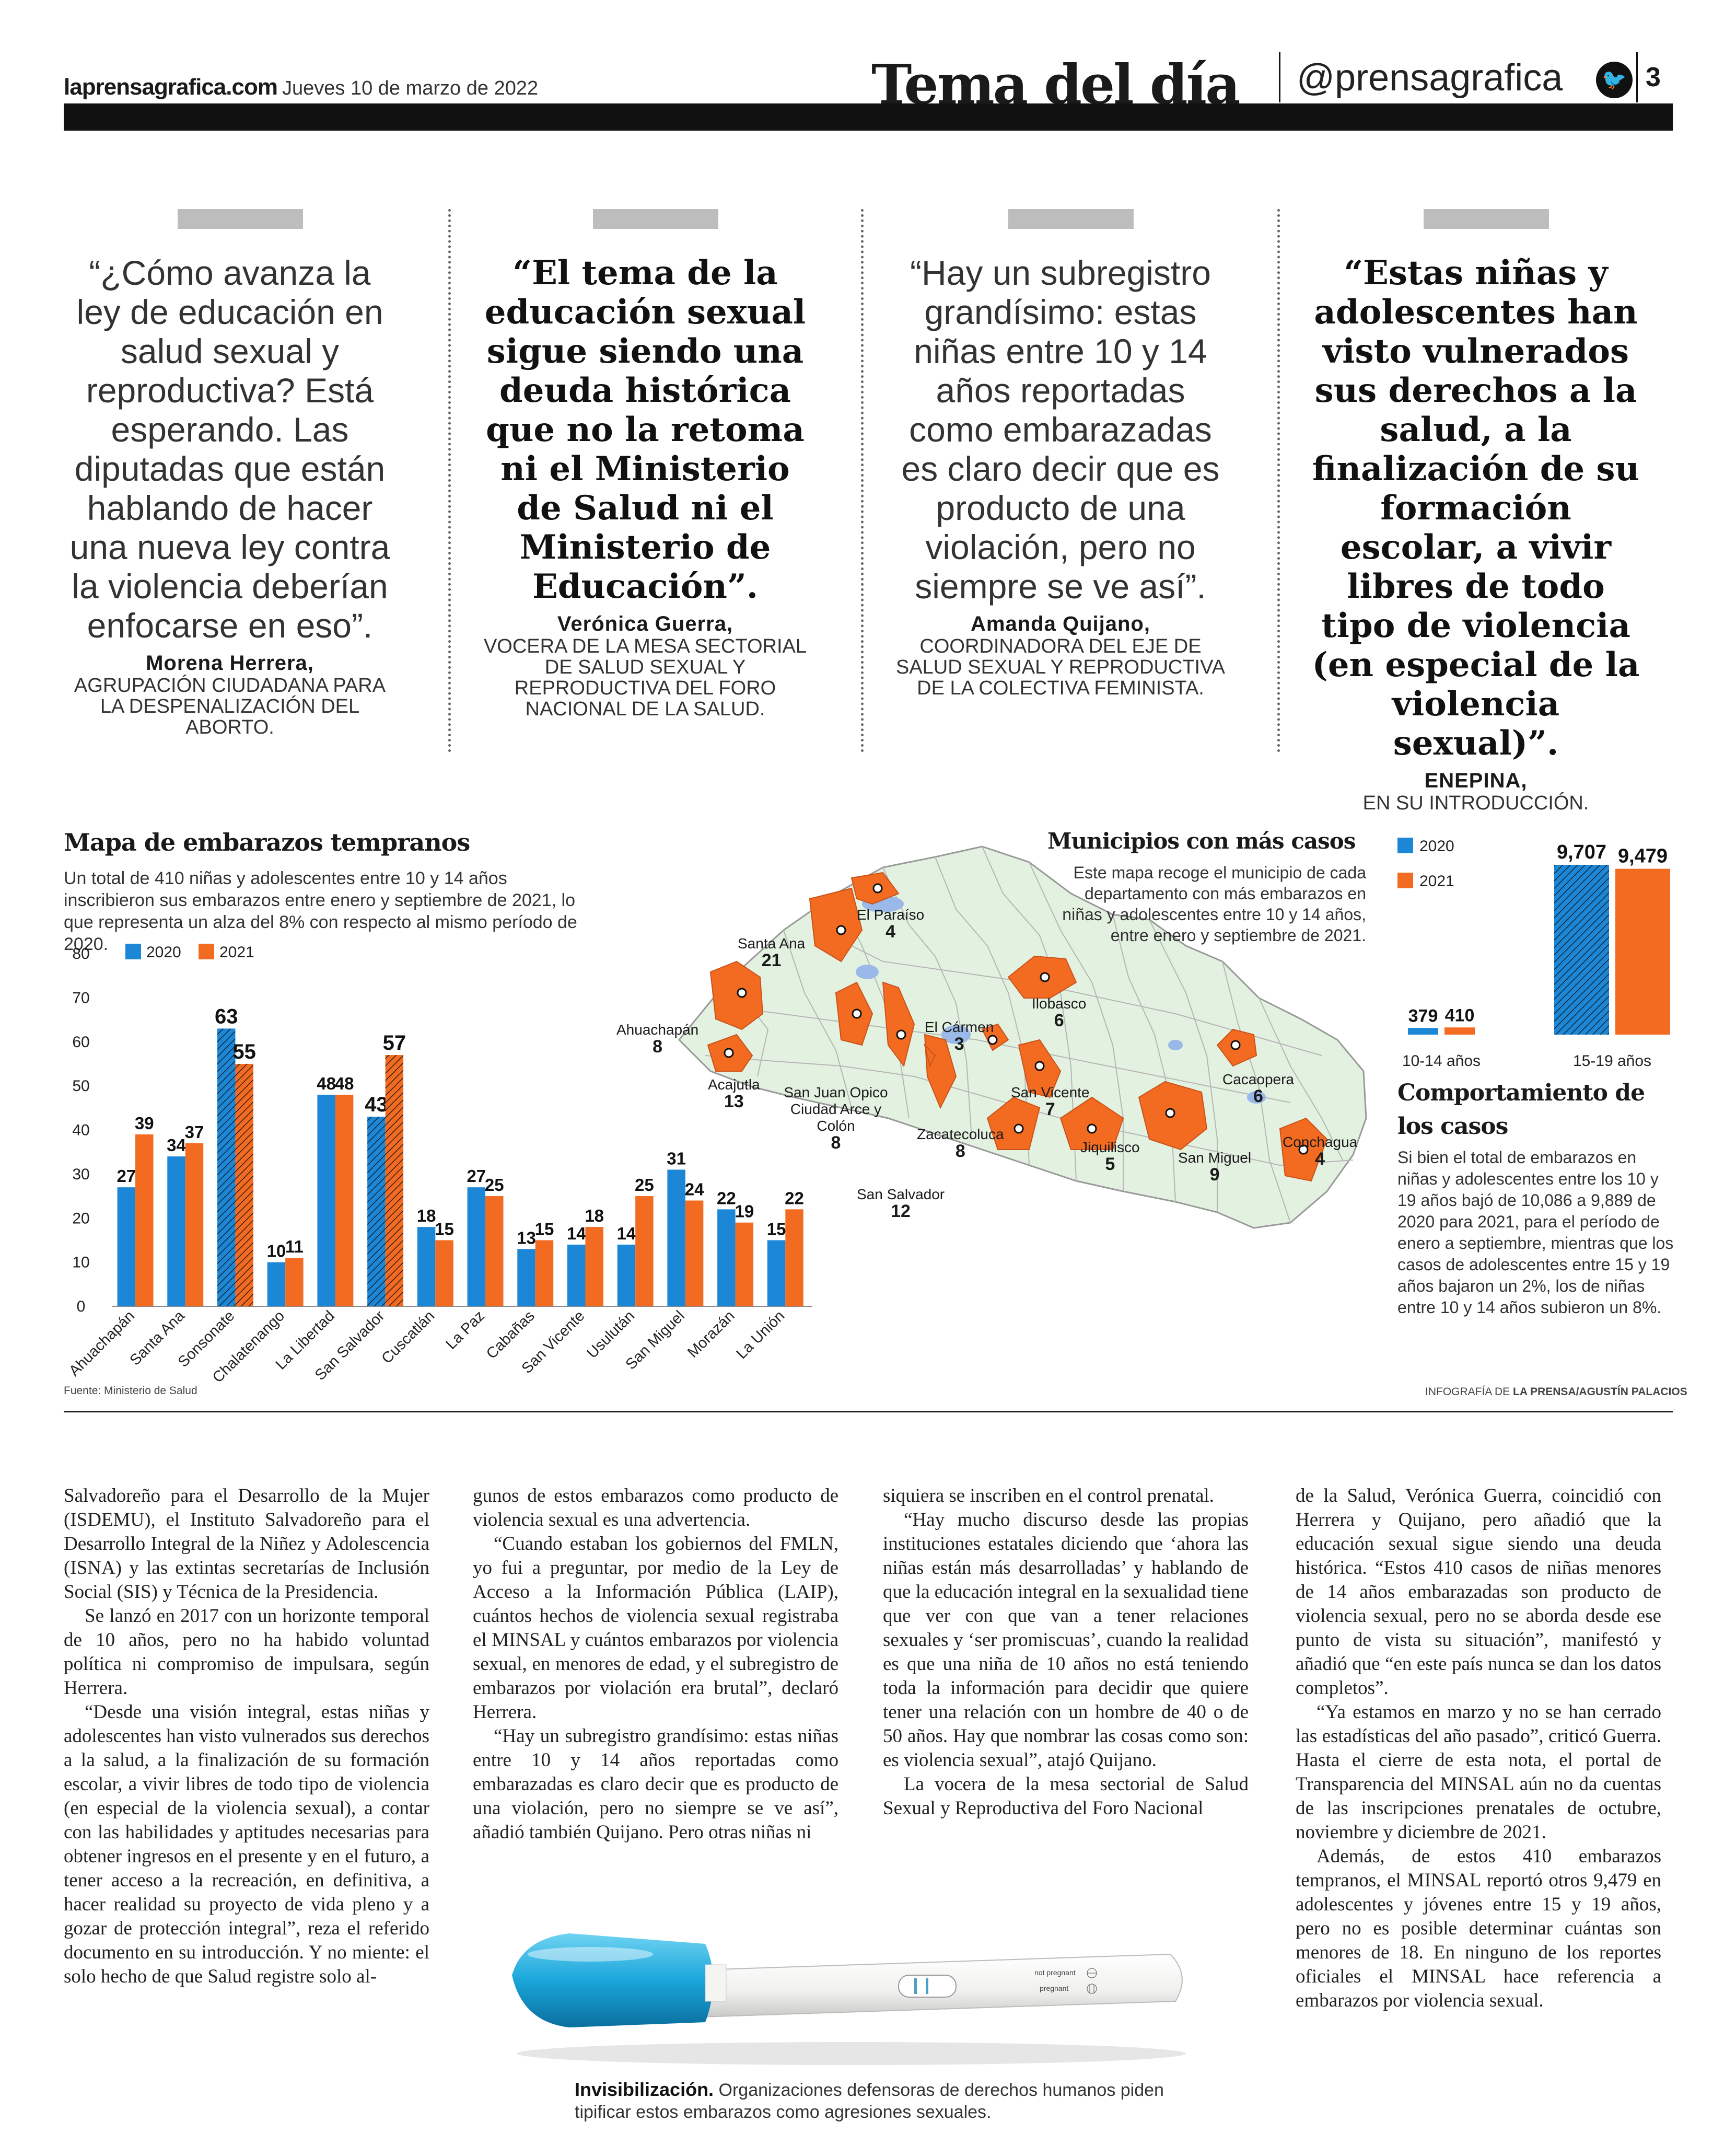 The image size is (1736, 2145). What do you see at coordinates (1612, 1061) in the screenshot?
I see `category-label: 15-19 años` at bounding box center [1612, 1061].